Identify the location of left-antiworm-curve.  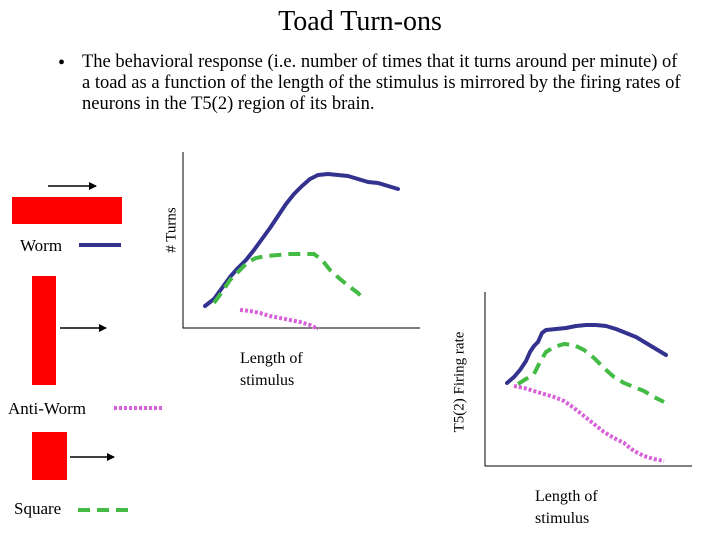
(279, 319).